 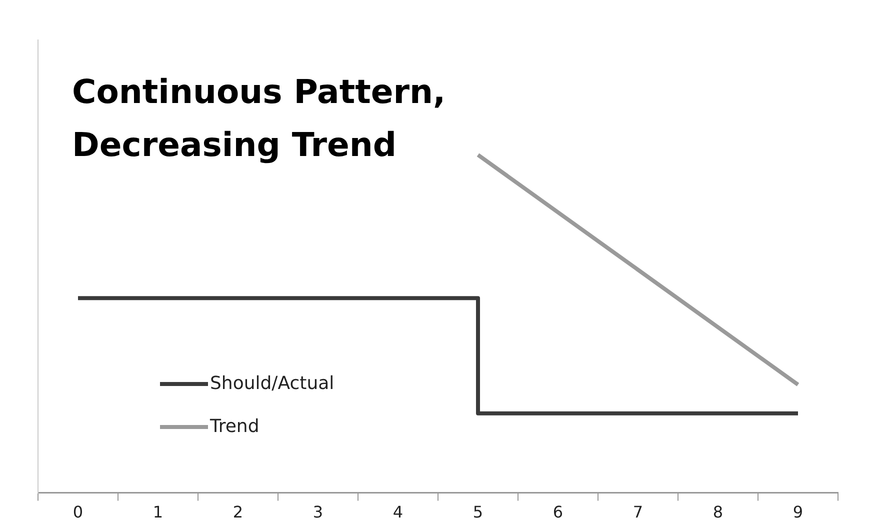 I want to click on legend-label: Trend, so click(x=235, y=426).